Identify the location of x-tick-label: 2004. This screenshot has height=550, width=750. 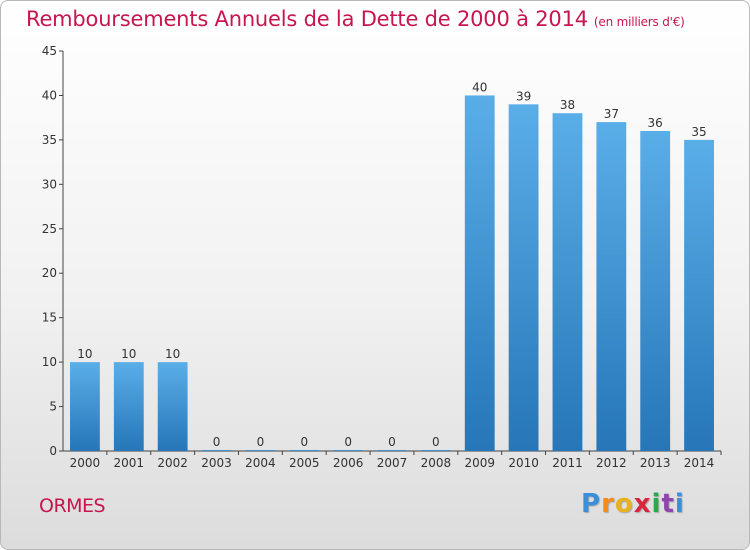
(260, 463).